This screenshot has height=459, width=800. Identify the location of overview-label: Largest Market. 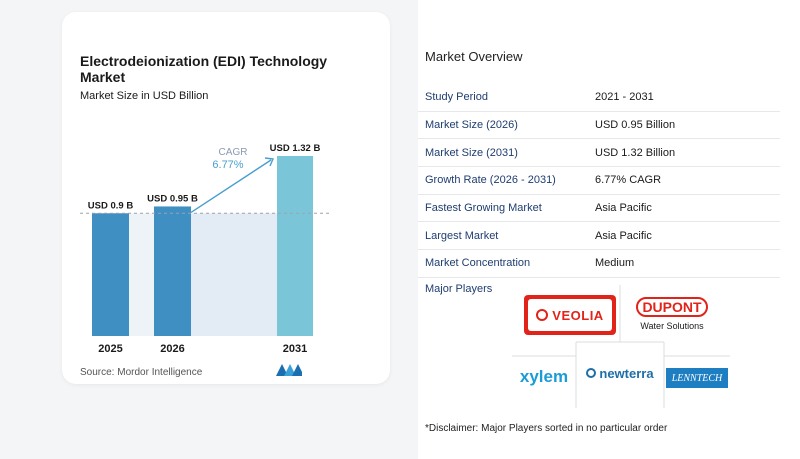
(462, 235).